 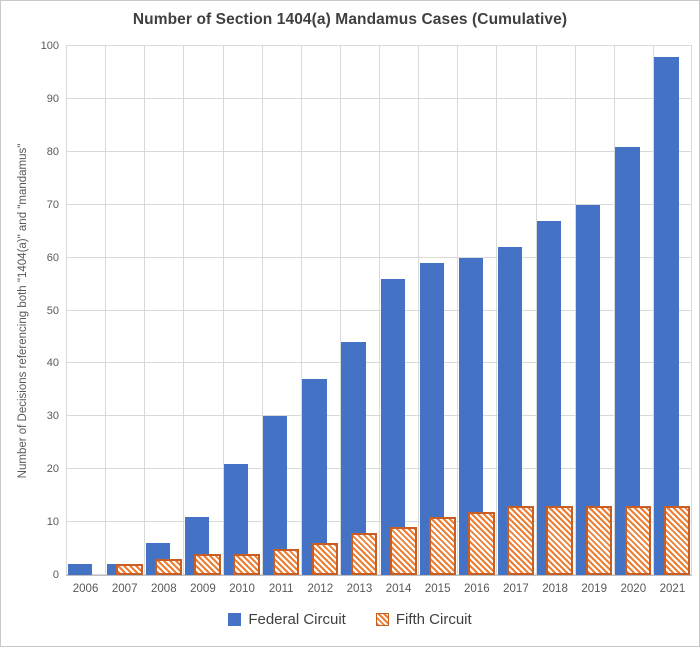 What do you see at coordinates (52, 257) in the screenshot?
I see `y-tick-label: 60` at bounding box center [52, 257].